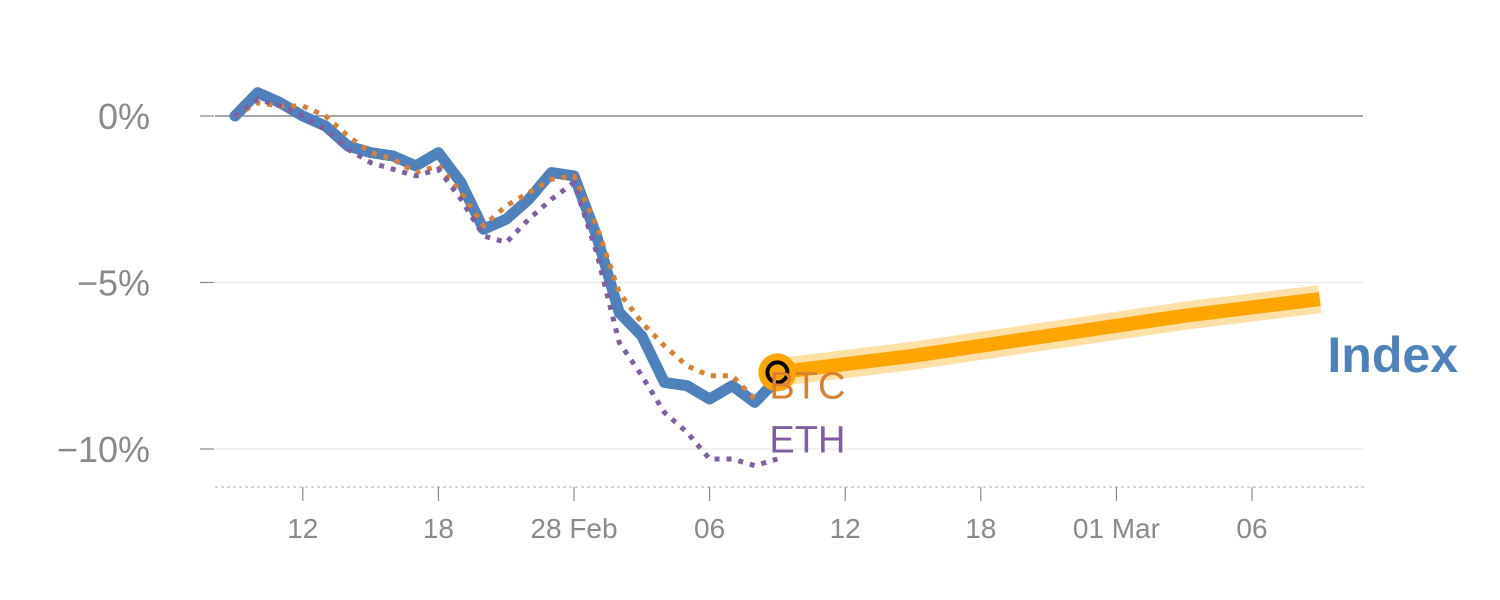 This screenshot has height=600, width=1500. Describe the element at coordinates (1251, 528) in the screenshot. I see `x-tick-label-7: 06` at that location.